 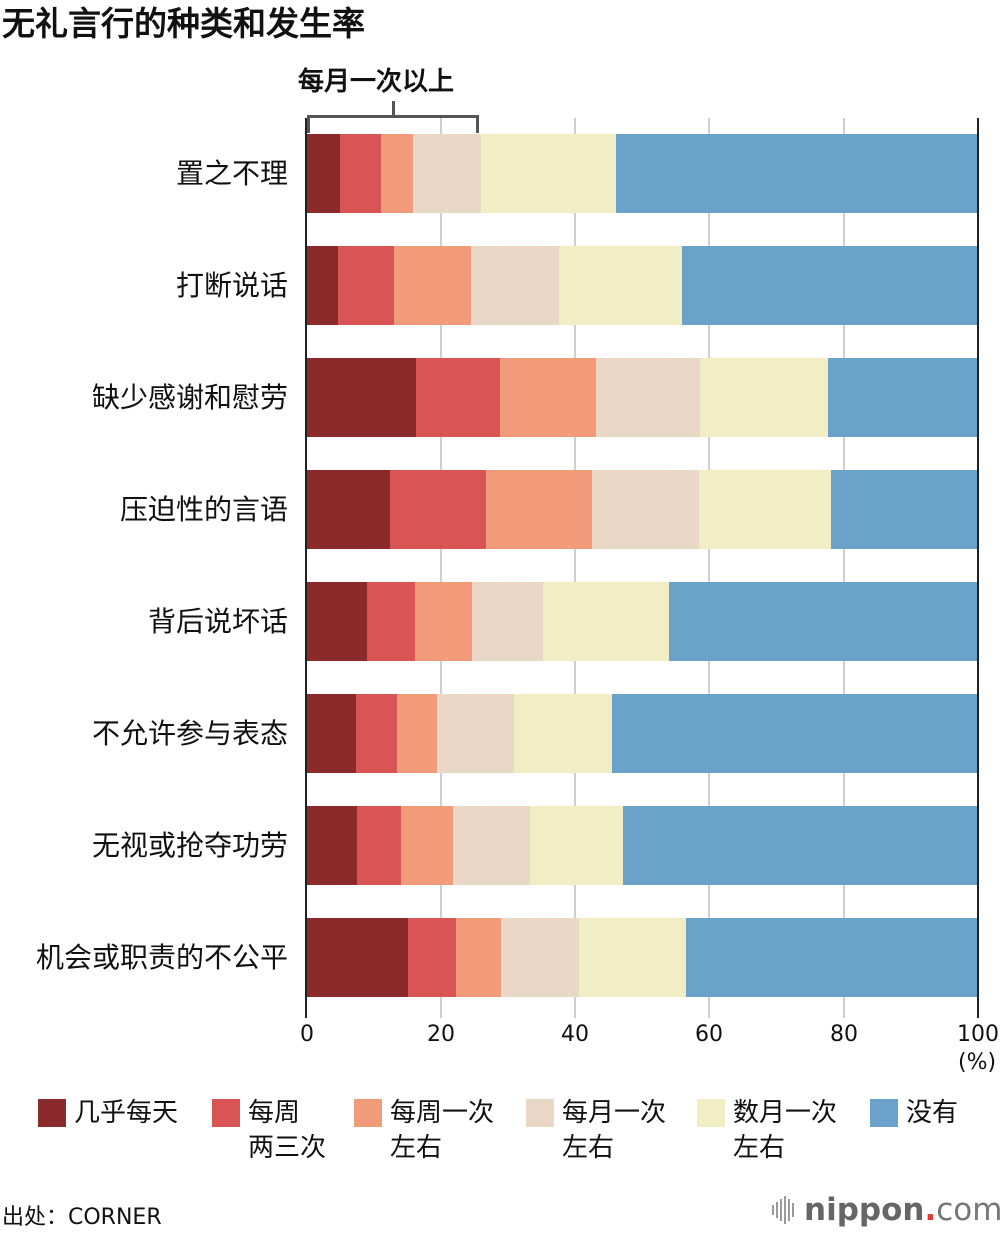 What do you see at coordinates (784, 1210) in the screenshot?
I see `soundwave-icon` at bounding box center [784, 1210].